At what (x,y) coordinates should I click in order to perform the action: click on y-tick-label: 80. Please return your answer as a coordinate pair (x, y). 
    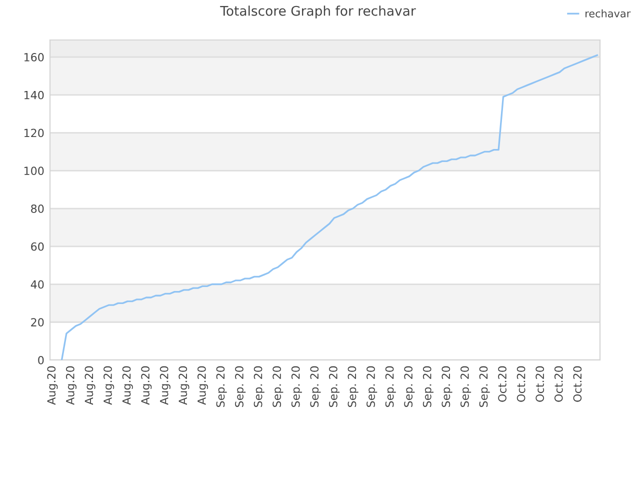
    Looking at the image, I should click on (37, 208).